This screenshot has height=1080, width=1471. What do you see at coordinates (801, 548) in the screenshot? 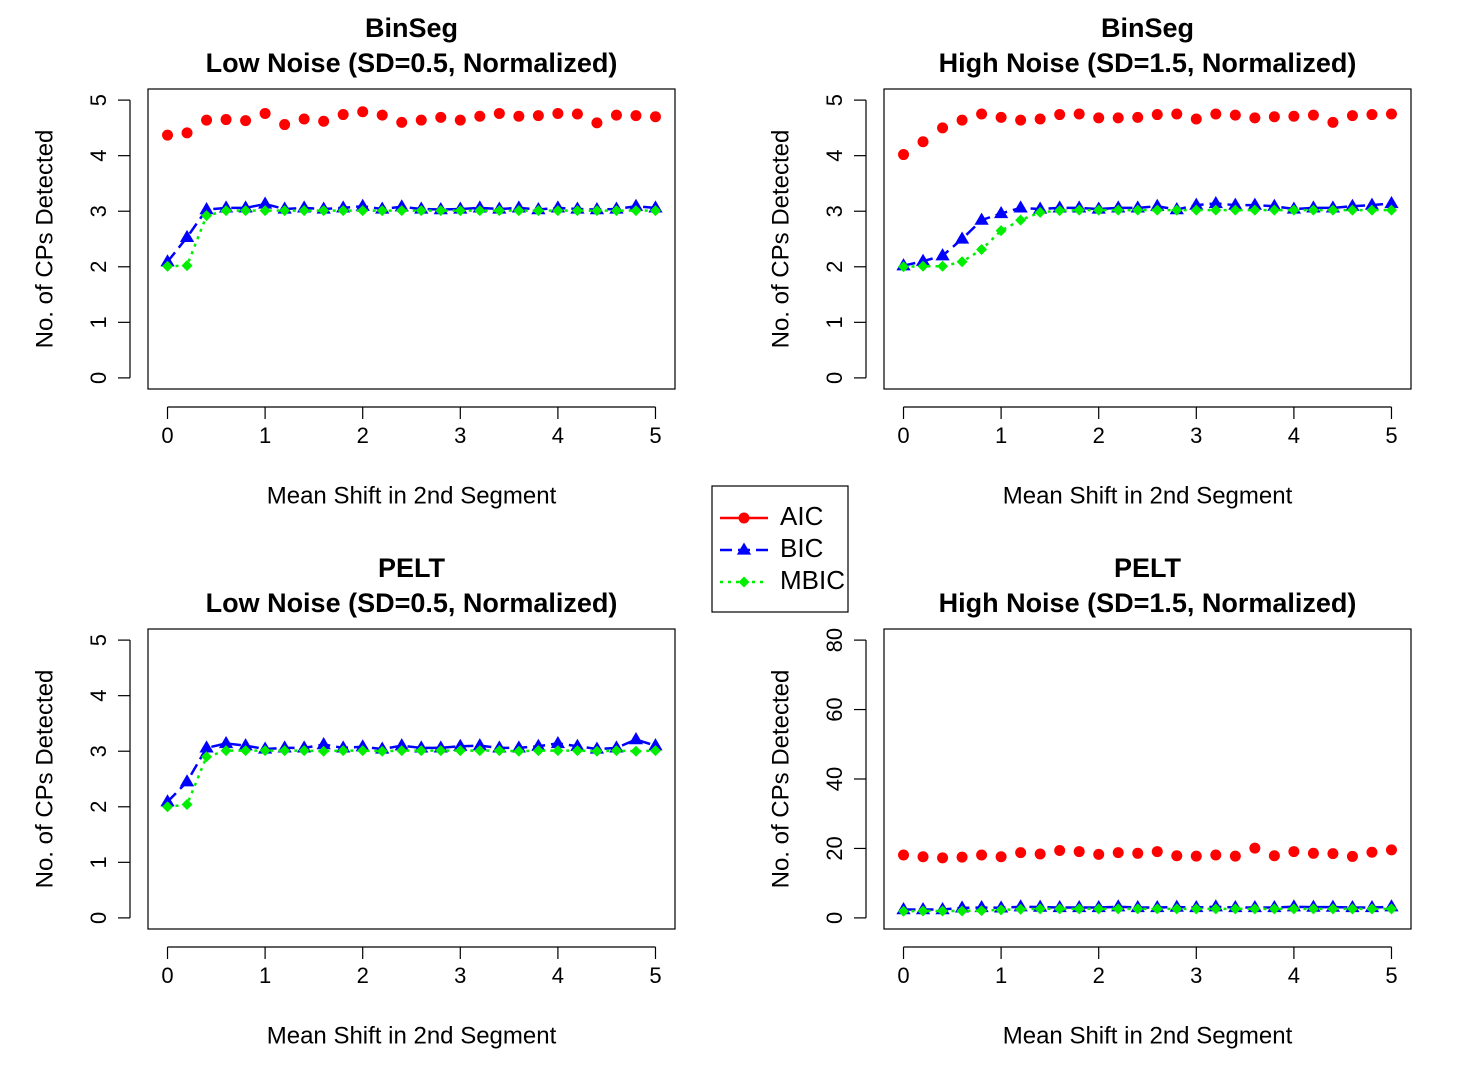
I see `legend-label: BIC` at bounding box center [801, 548].